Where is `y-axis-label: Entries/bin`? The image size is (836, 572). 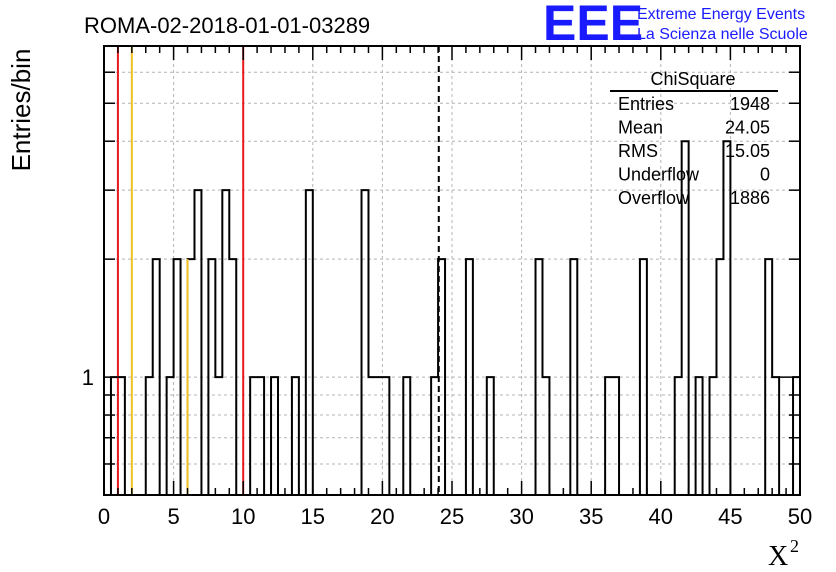 y-axis-label: Entries/bin is located at coordinates (21, 110).